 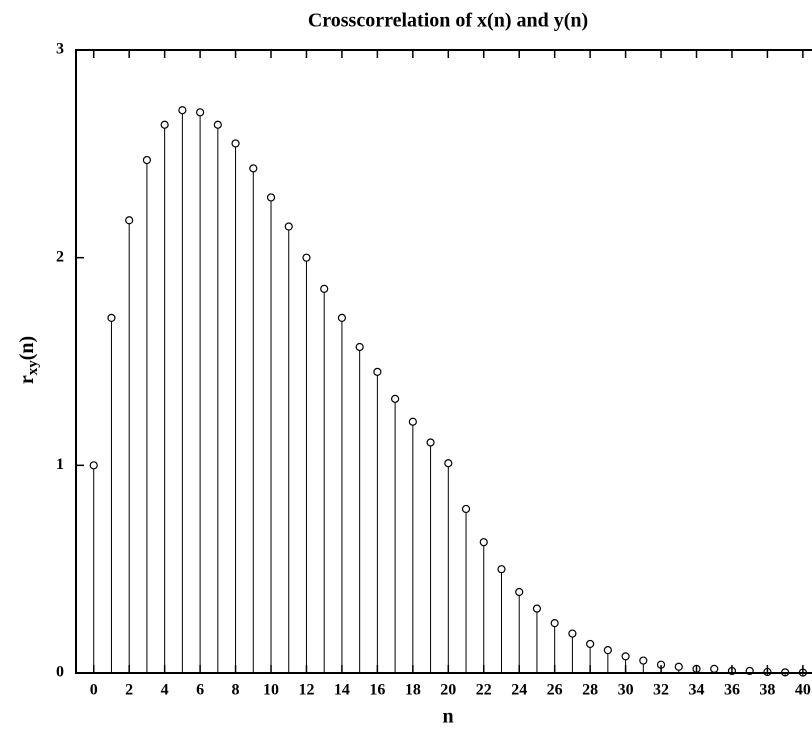 I want to click on x-tick-label: 10, so click(x=271, y=690).